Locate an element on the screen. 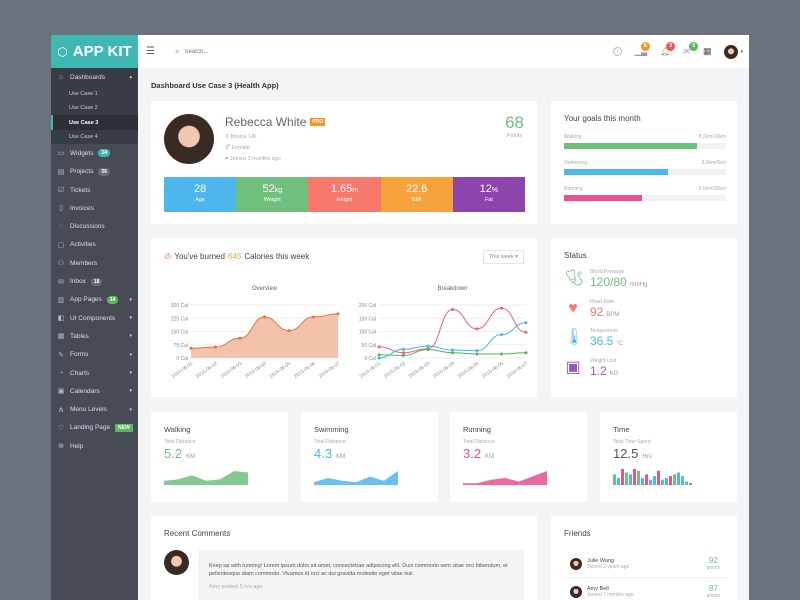  goal-swimming: Swimming 3.2km/5km is located at coordinates (645, 167).